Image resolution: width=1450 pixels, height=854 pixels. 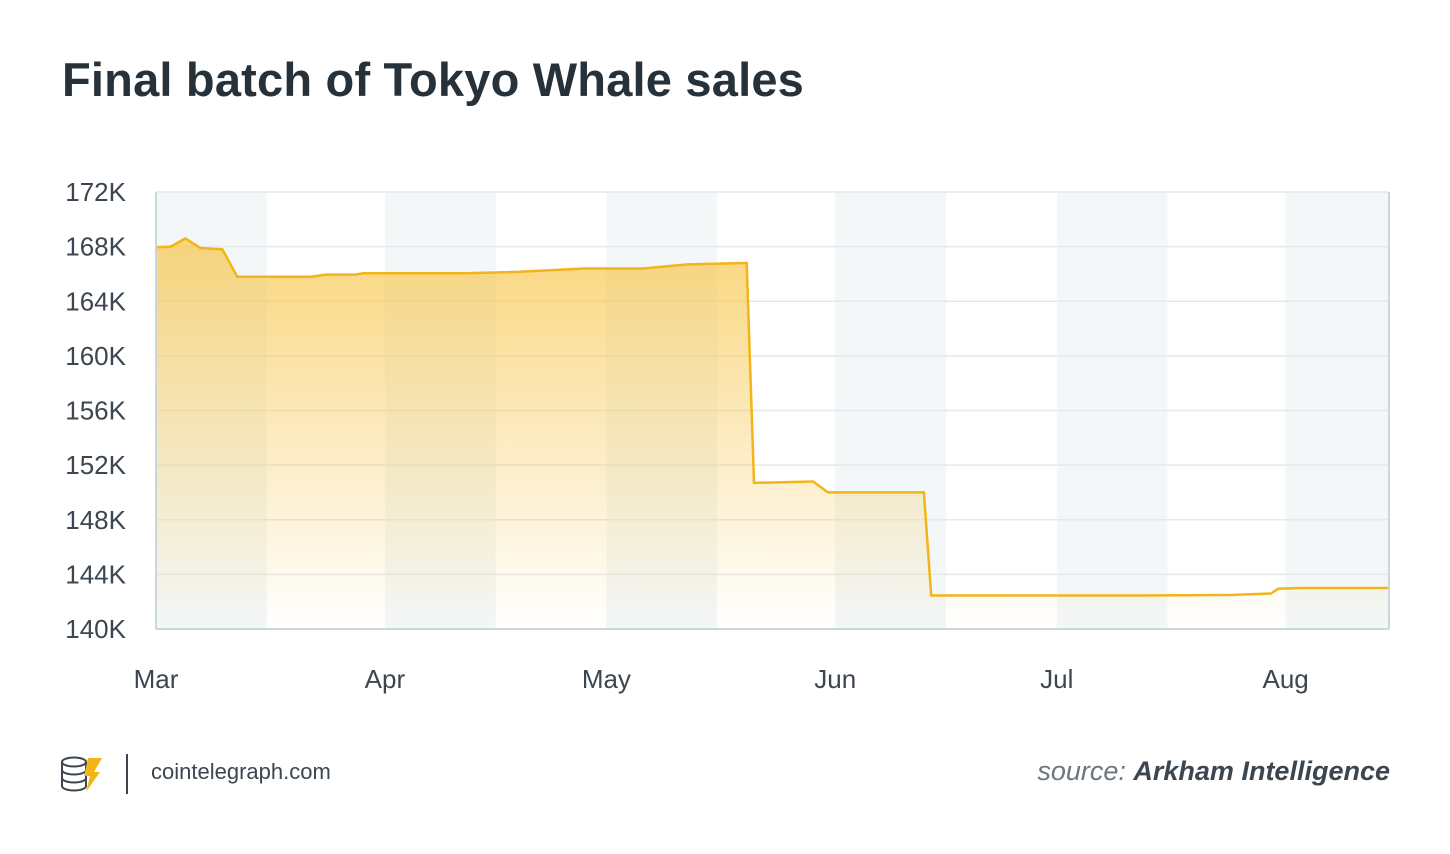 I want to click on y-tick-labels: 172K 168K 164K 160K 156K 152K 148K 144K 140K, so click(x=95, y=410).